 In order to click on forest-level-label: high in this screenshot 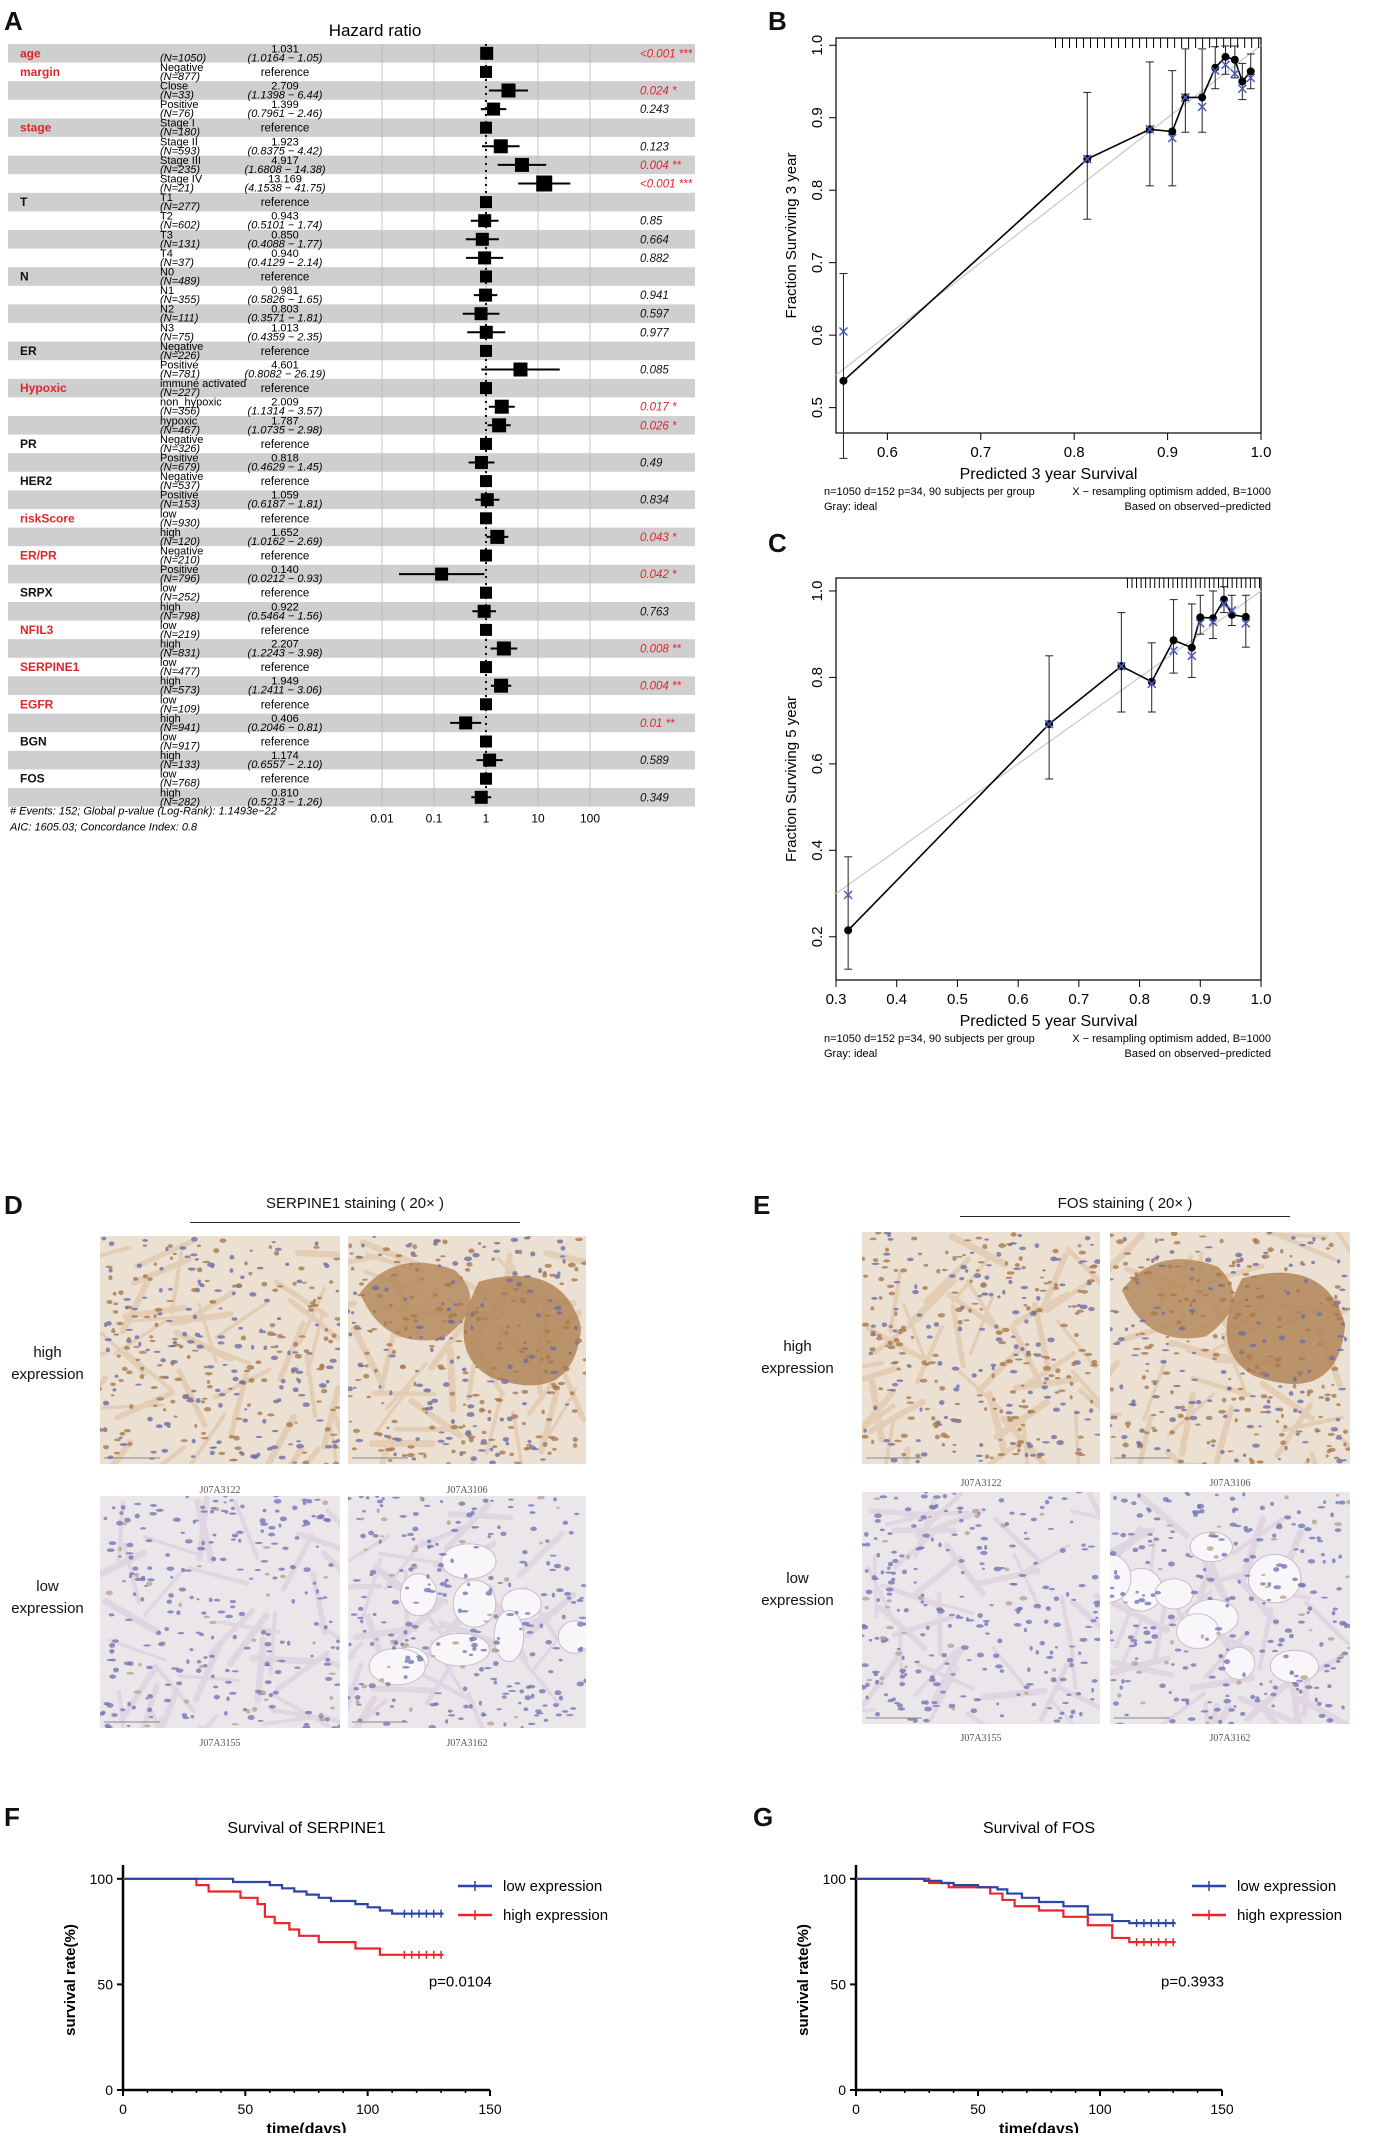, I will do `click(170, 793)`.